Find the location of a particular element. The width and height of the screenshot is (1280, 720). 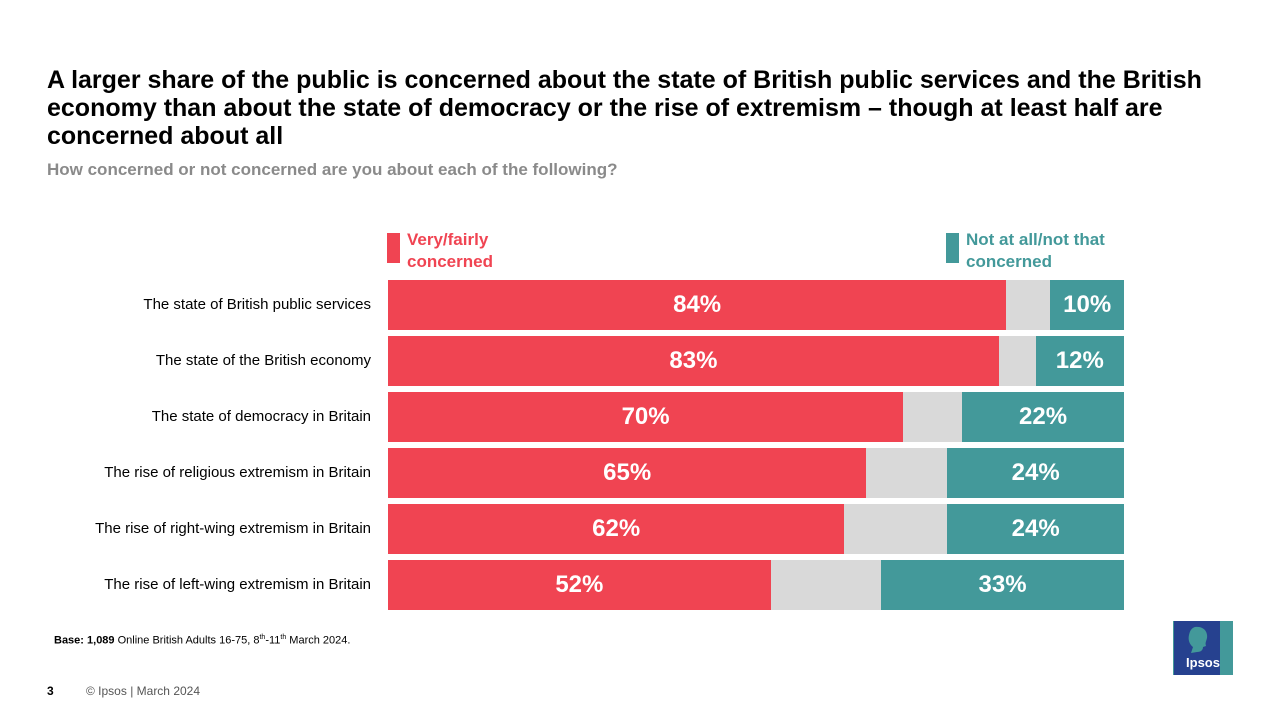

data-label-concerned: 84% is located at coordinates (697, 304).